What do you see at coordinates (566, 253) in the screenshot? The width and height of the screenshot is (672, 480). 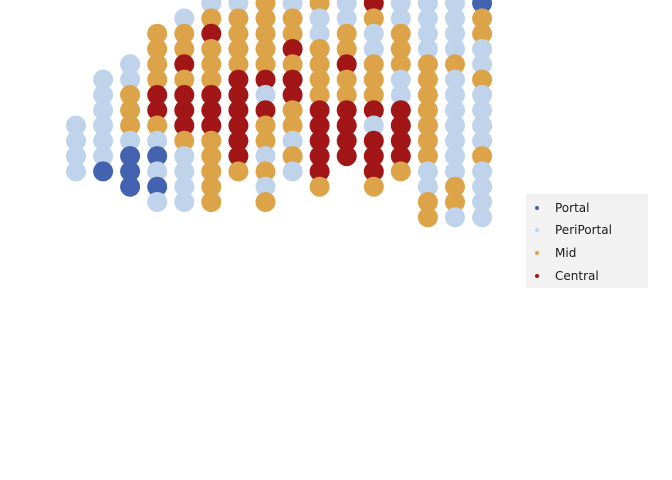 I see `legend-label-mid: Mid` at bounding box center [566, 253].